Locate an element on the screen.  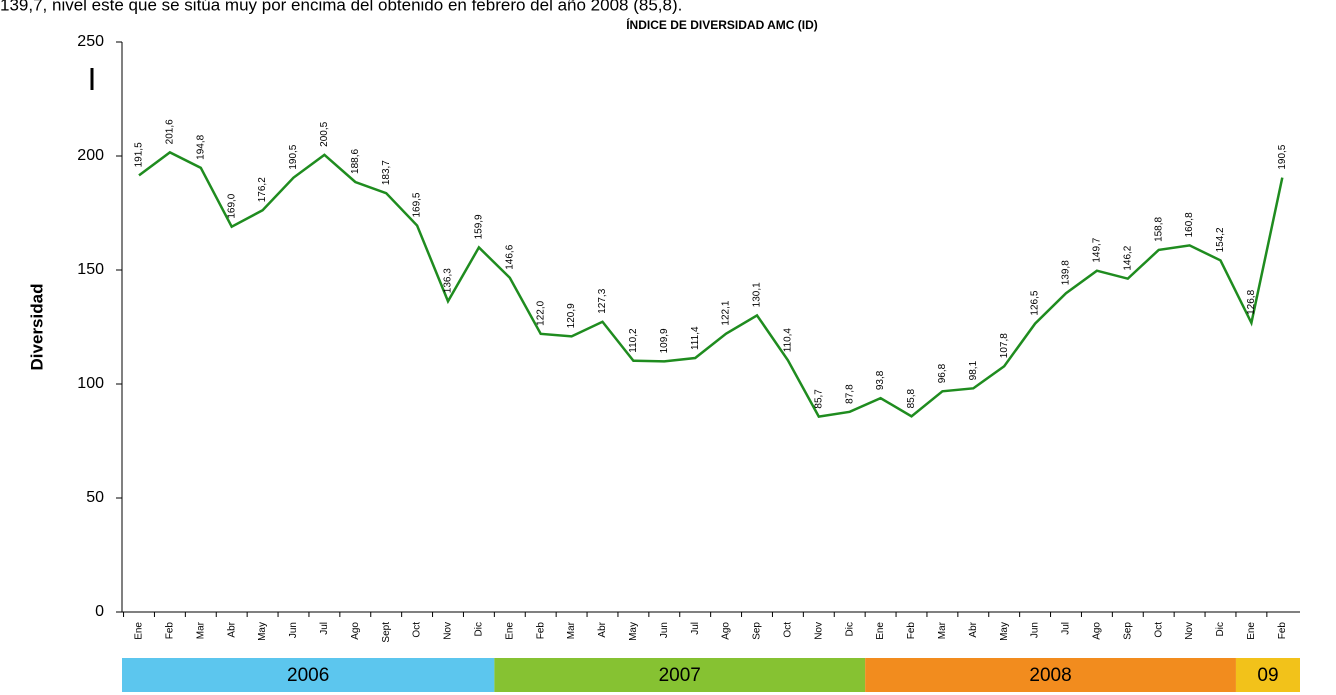
y-tick-label: 0 is located at coordinates (99, 611).